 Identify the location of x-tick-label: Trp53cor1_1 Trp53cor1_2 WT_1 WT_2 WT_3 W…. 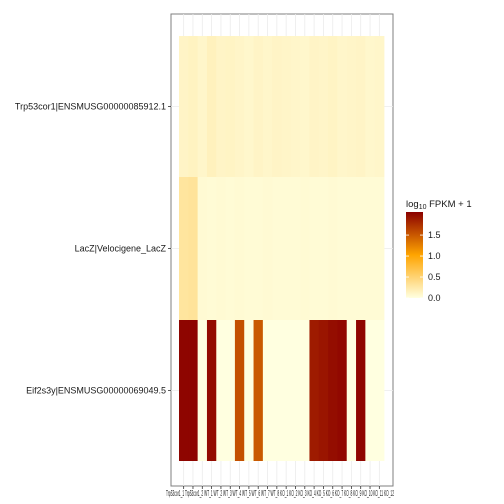
(280, 493).